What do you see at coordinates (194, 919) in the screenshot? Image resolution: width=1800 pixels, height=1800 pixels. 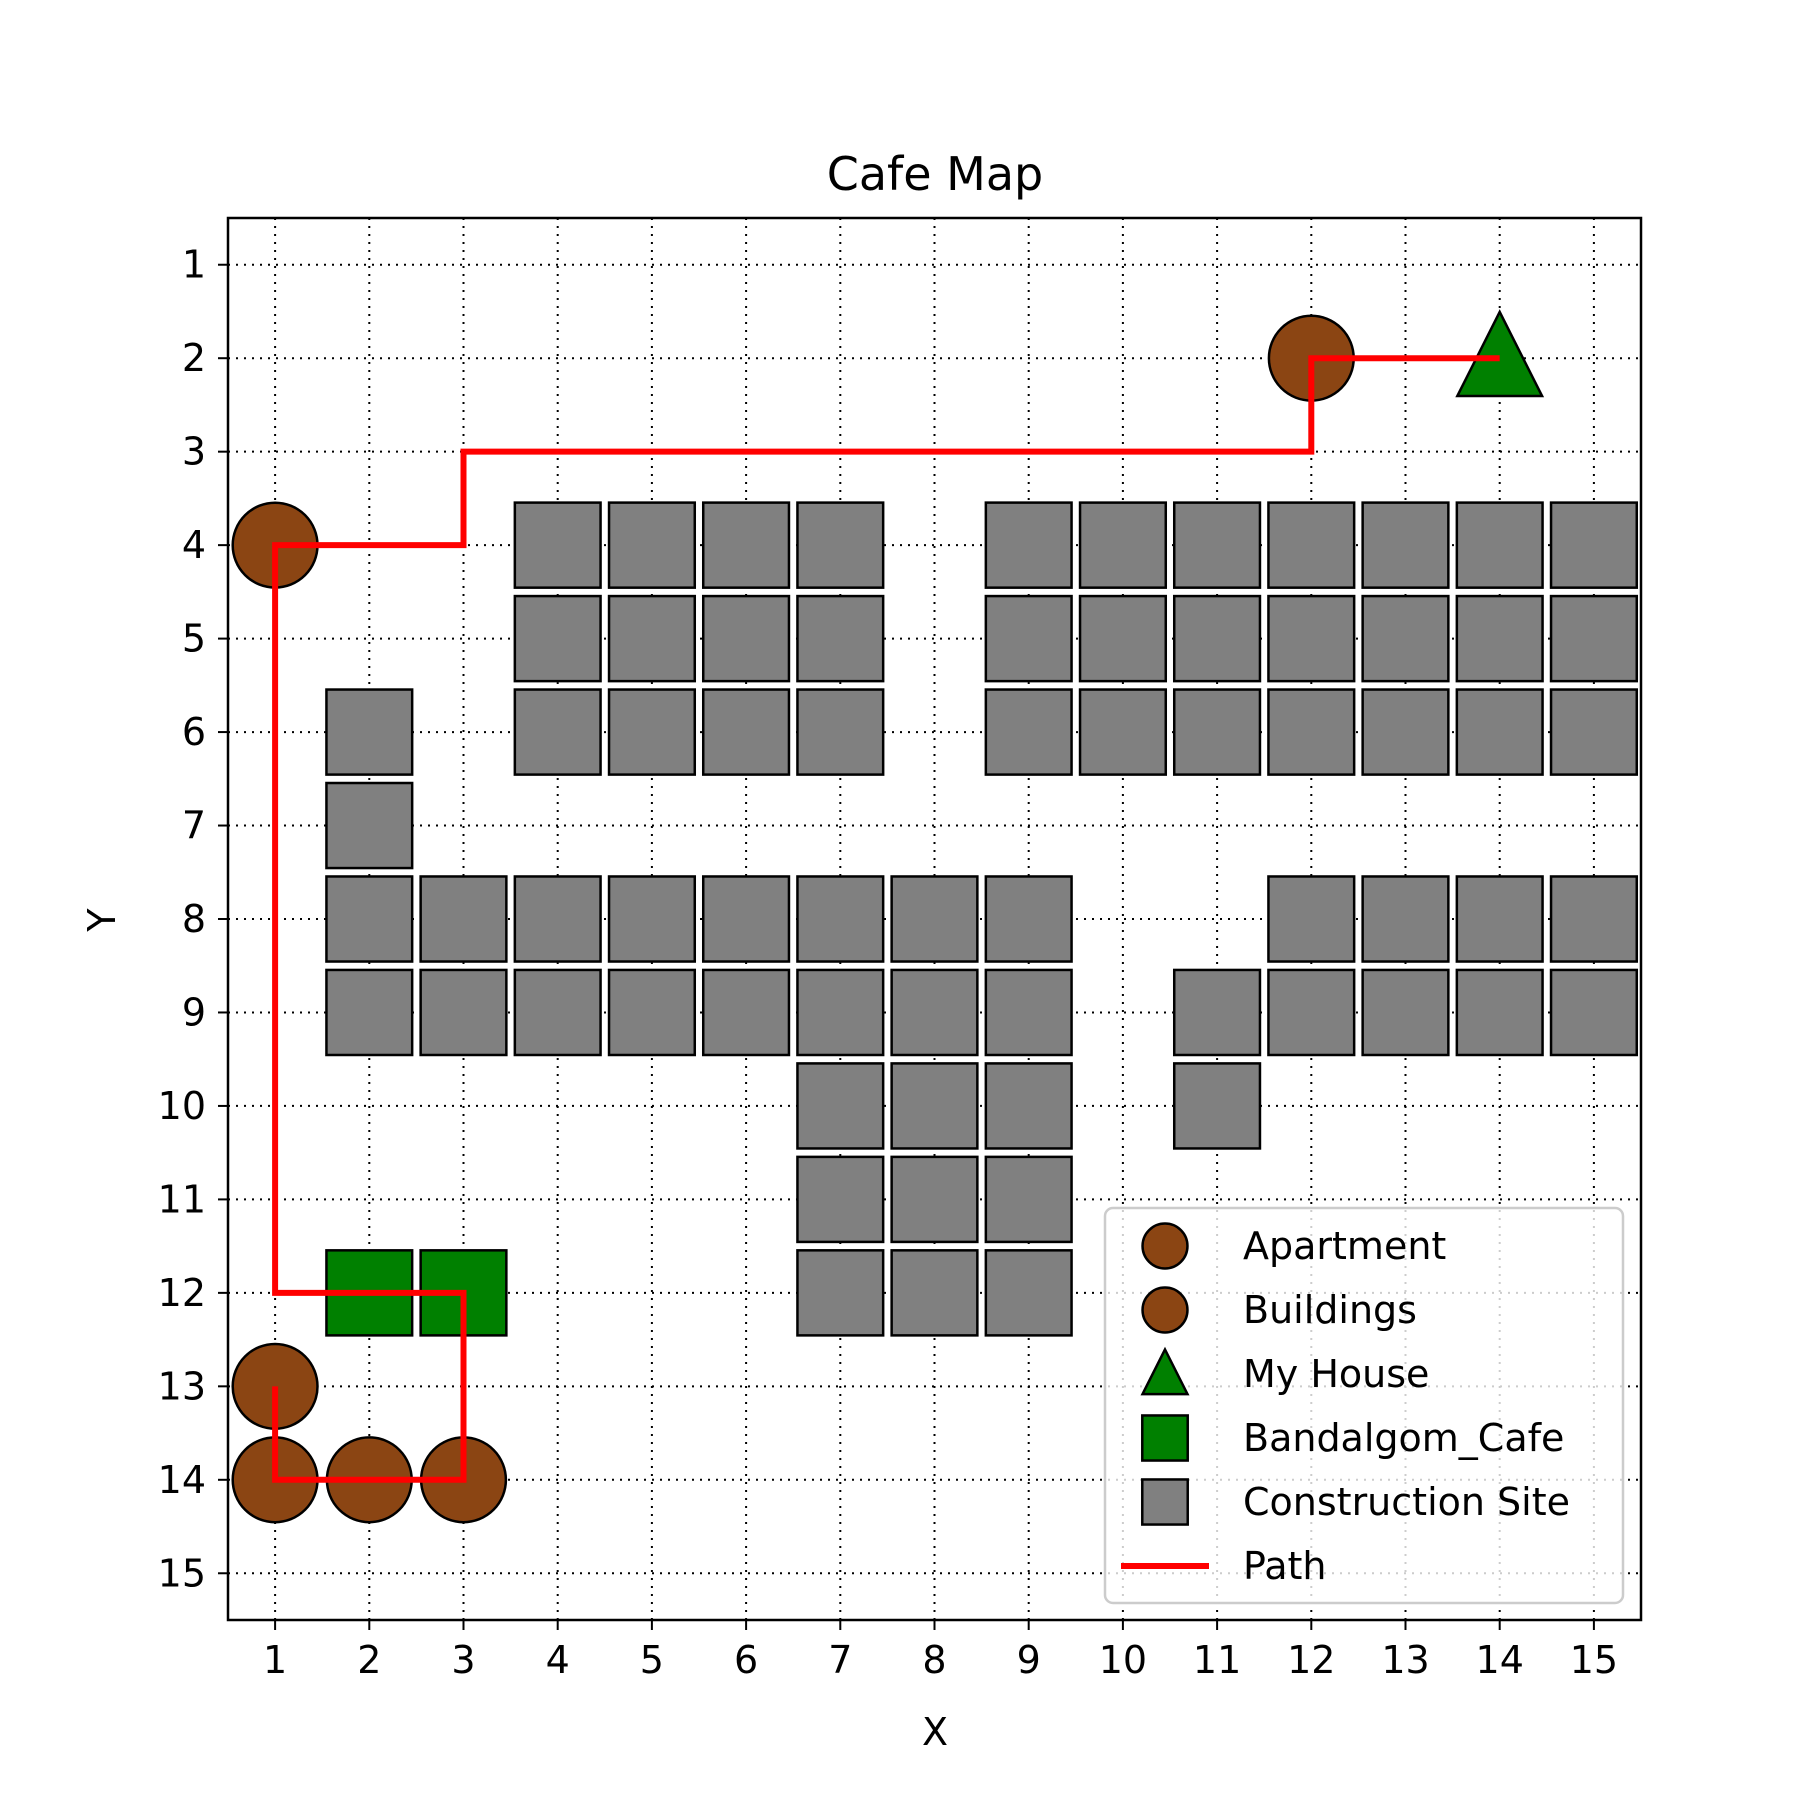 I see `y-tick-label: 8` at bounding box center [194, 919].